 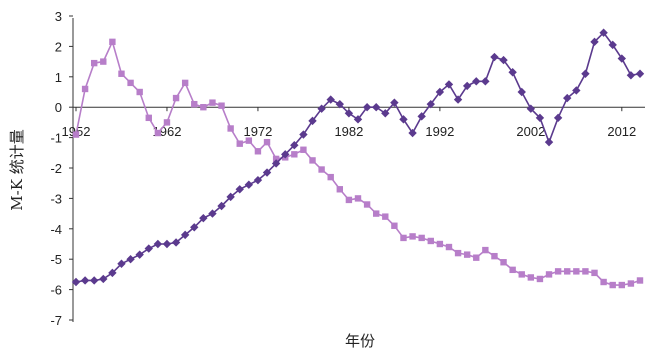 What do you see at coordinates (56, 138) in the screenshot?
I see `y-tick-label: -1` at bounding box center [56, 138].